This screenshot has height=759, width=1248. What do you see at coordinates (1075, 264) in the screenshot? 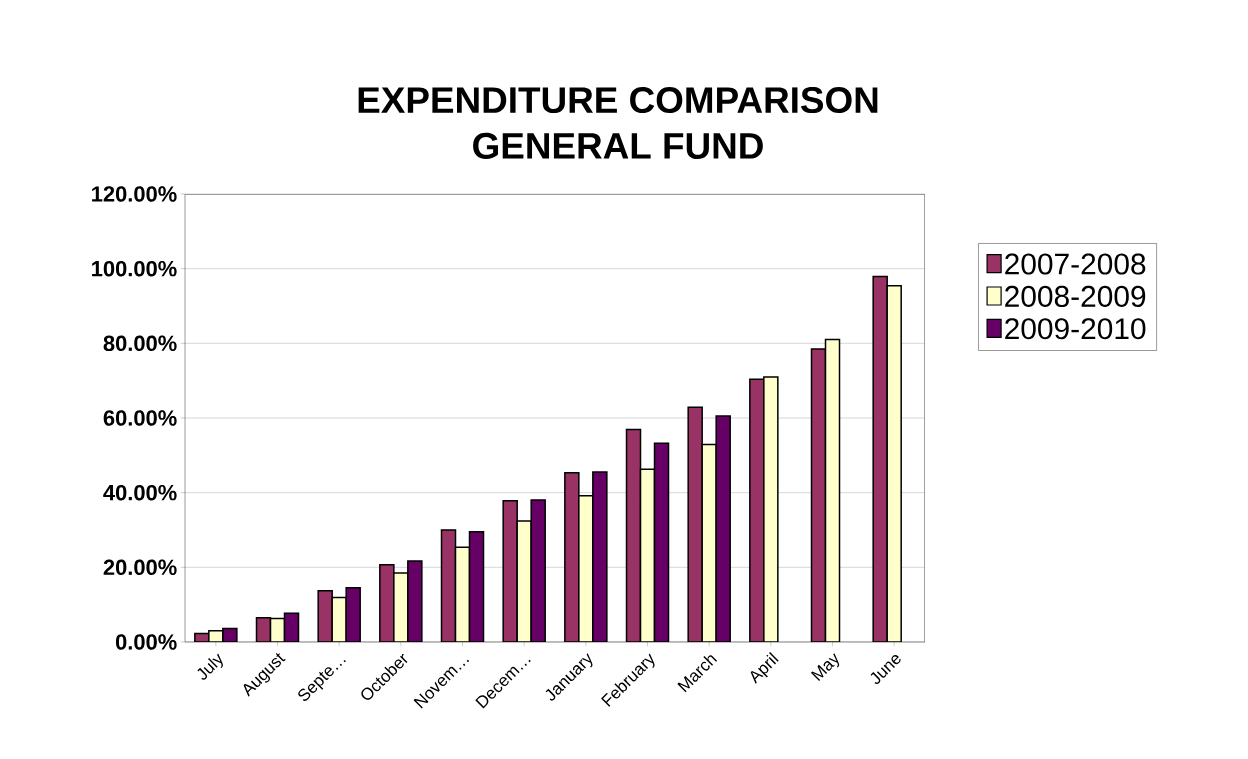
I see `legend-label: 2007-2008` at bounding box center [1075, 264].